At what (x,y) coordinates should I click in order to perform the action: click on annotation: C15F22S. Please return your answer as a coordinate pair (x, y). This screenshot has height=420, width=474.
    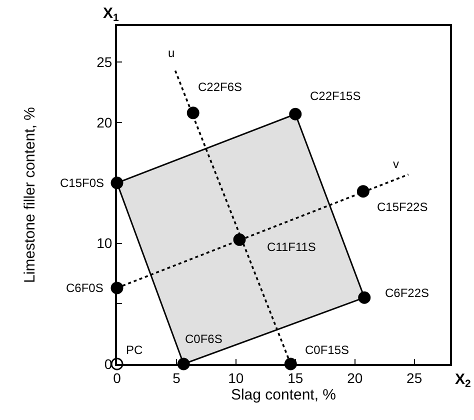
    Looking at the image, I should click on (402, 207).